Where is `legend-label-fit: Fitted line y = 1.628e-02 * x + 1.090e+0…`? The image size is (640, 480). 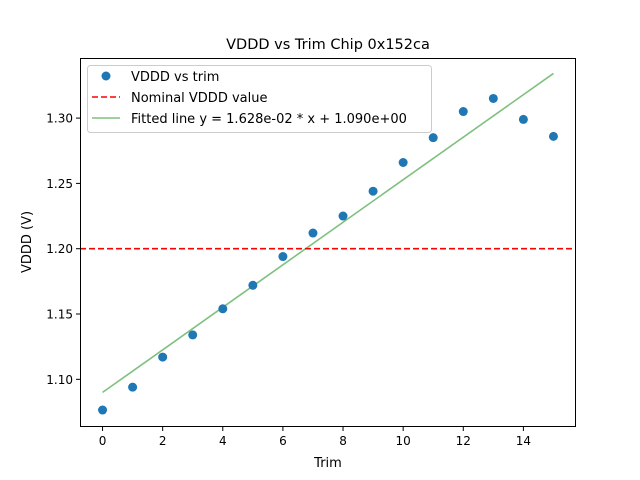 legend-label-fit: Fitted line y = 1.628e-02 * x + 1.090e+0… is located at coordinates (269, 119).